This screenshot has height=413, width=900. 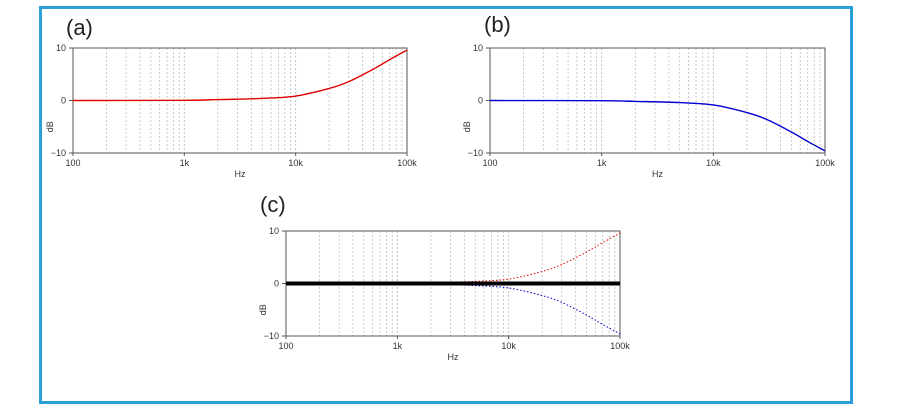 I want to click on panel-label: (c), so click(x=273, y=204).